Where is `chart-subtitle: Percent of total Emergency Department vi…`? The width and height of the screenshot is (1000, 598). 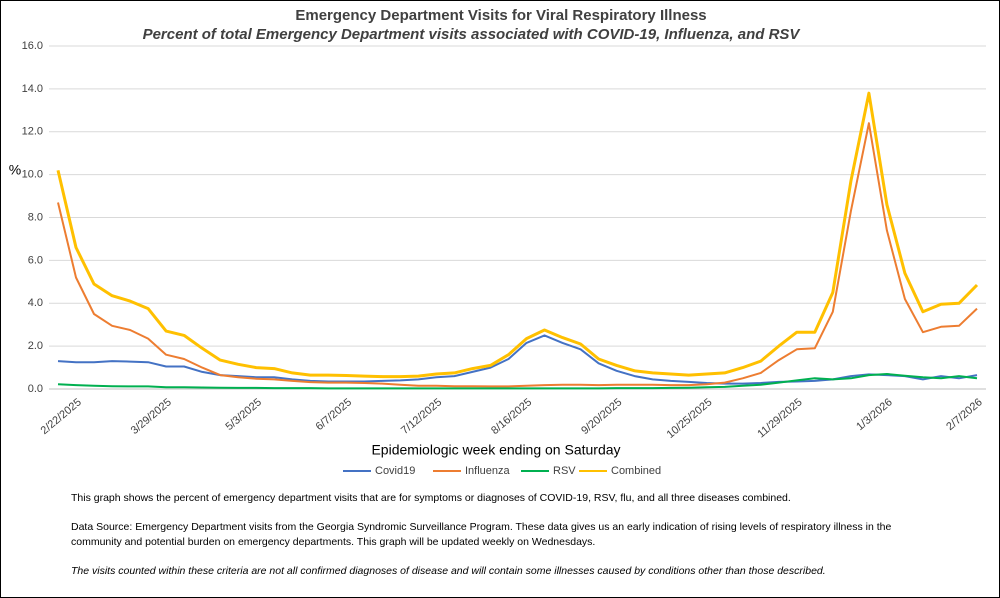
chart-subtitle: Percent of total Emergency Department vi… is located at coordinates (472, 34).